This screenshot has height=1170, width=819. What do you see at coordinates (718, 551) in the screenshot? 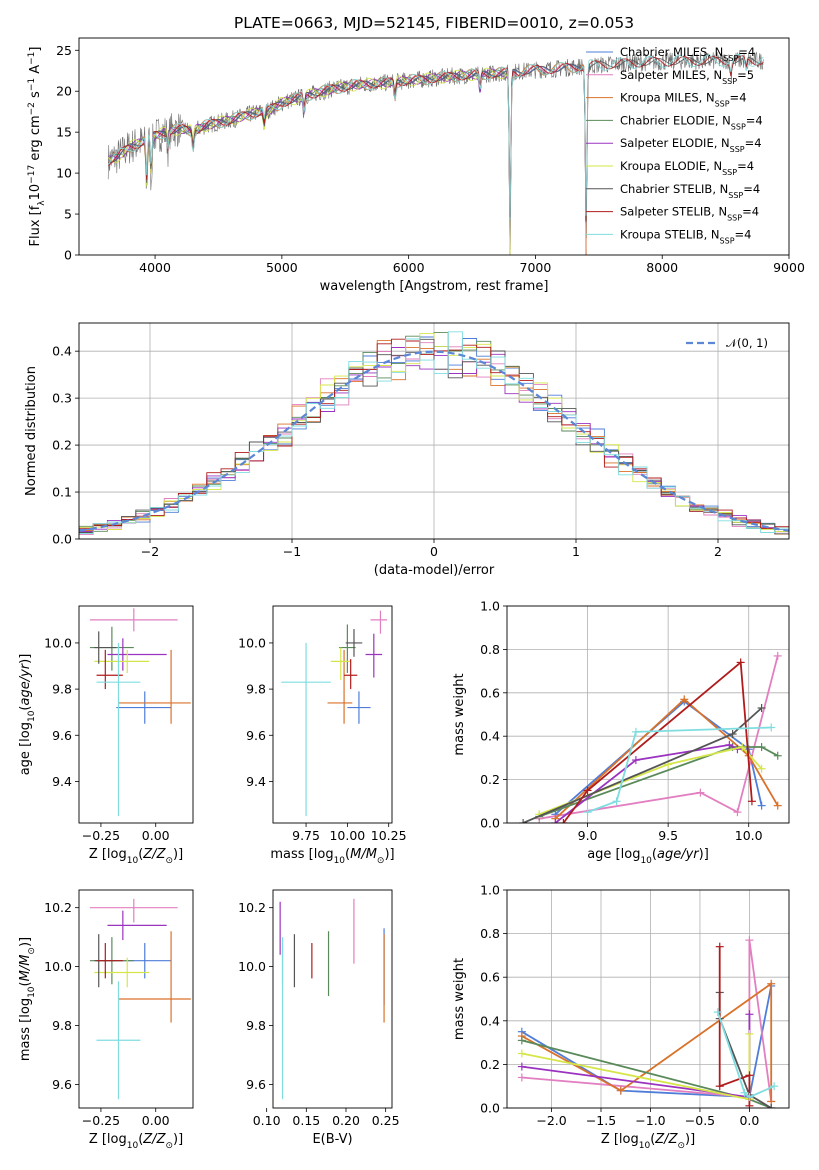
I see `x-tick-label: 2` at bounding box center [718, 551].